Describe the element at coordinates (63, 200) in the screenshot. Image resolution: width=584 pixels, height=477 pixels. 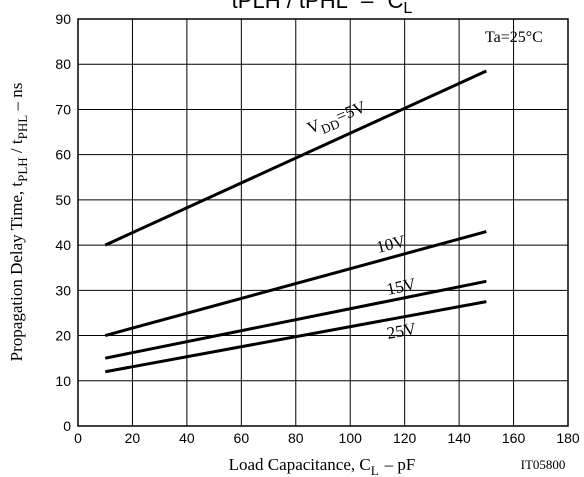
I see `y-tick-label: 50` at that location.